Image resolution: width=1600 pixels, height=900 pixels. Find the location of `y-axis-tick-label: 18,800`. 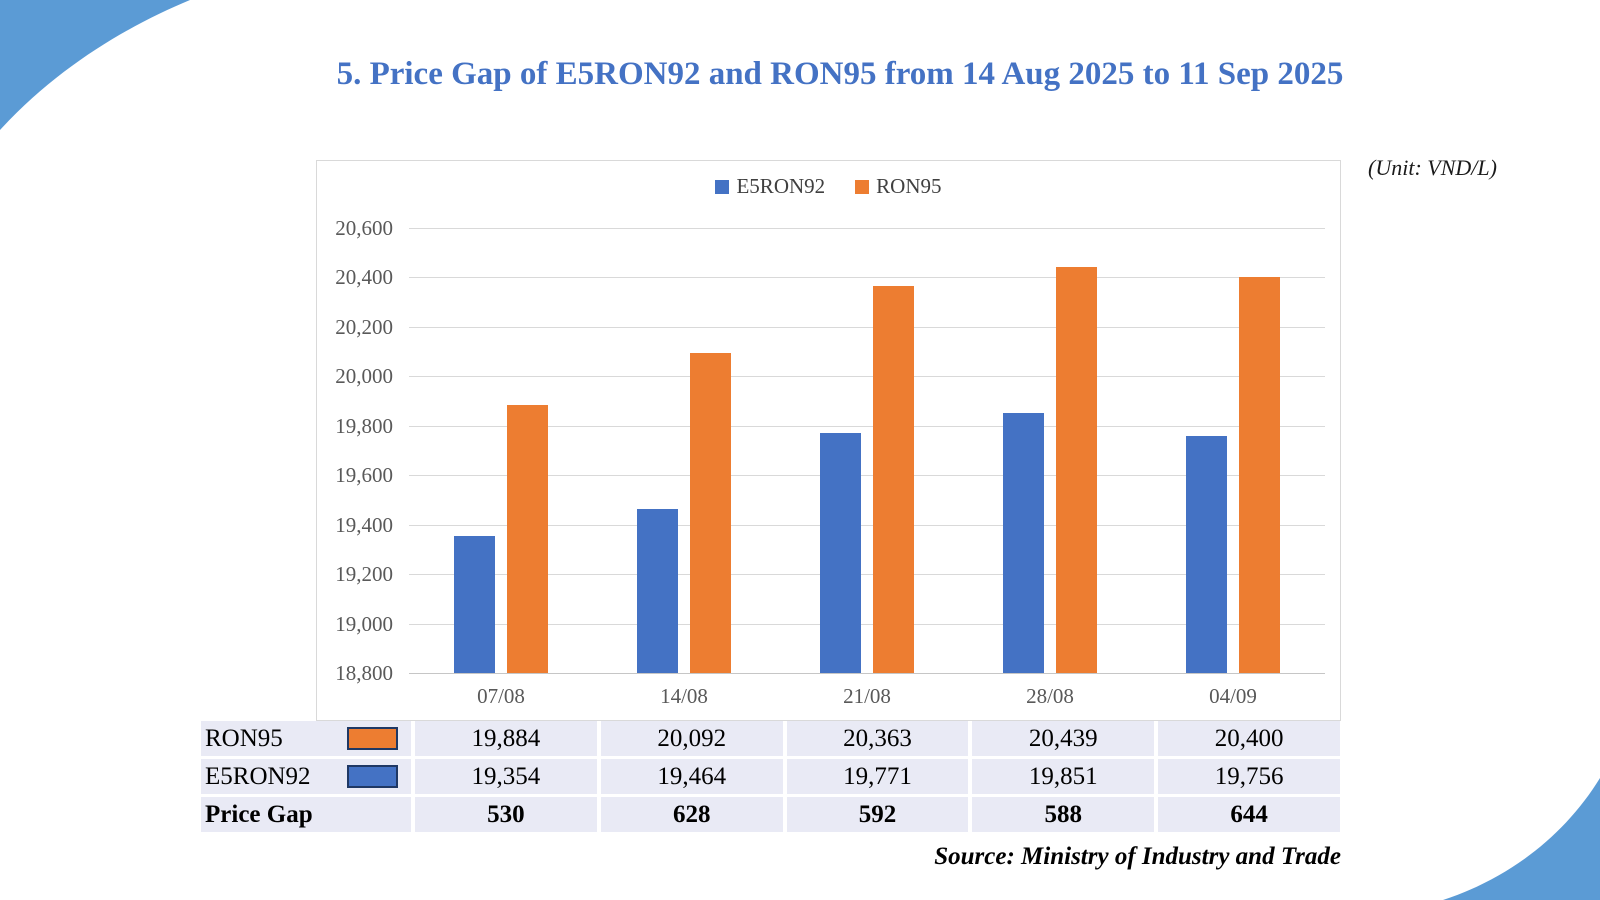

y-axis-tick-label: 18,800 is located at coordinates (364, 673).